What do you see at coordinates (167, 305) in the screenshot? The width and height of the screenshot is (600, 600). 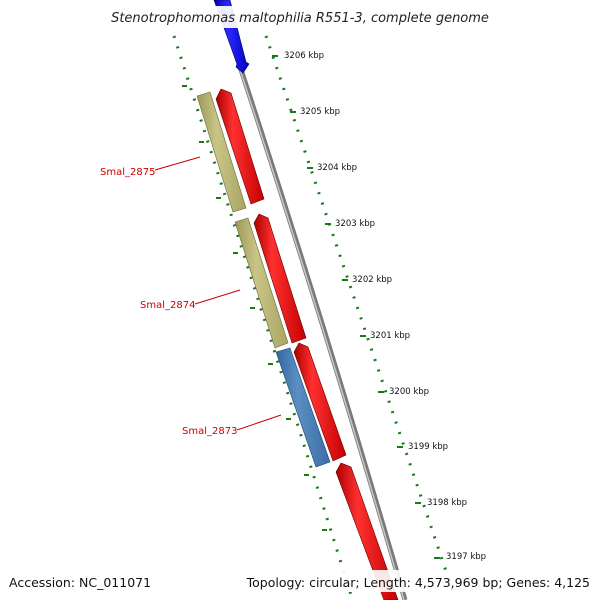 I see `gene-label: Smal_2874` at bounding box center [167, 305].